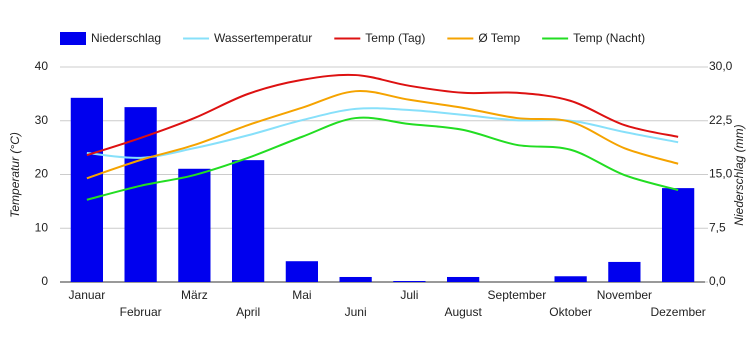 The image size is (750, 350). What do you see at coordinates (609, 38) in the screenshot?
I see `legend-label: Temp (Nacht)` at bounding box center [609, 38].